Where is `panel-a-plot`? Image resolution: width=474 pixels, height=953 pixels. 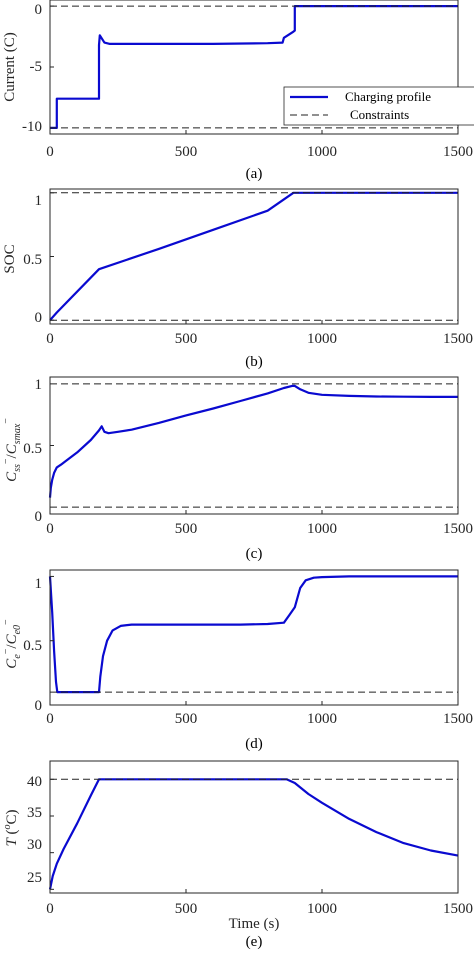
panel-a-plot is located at coordinates (254, 67).